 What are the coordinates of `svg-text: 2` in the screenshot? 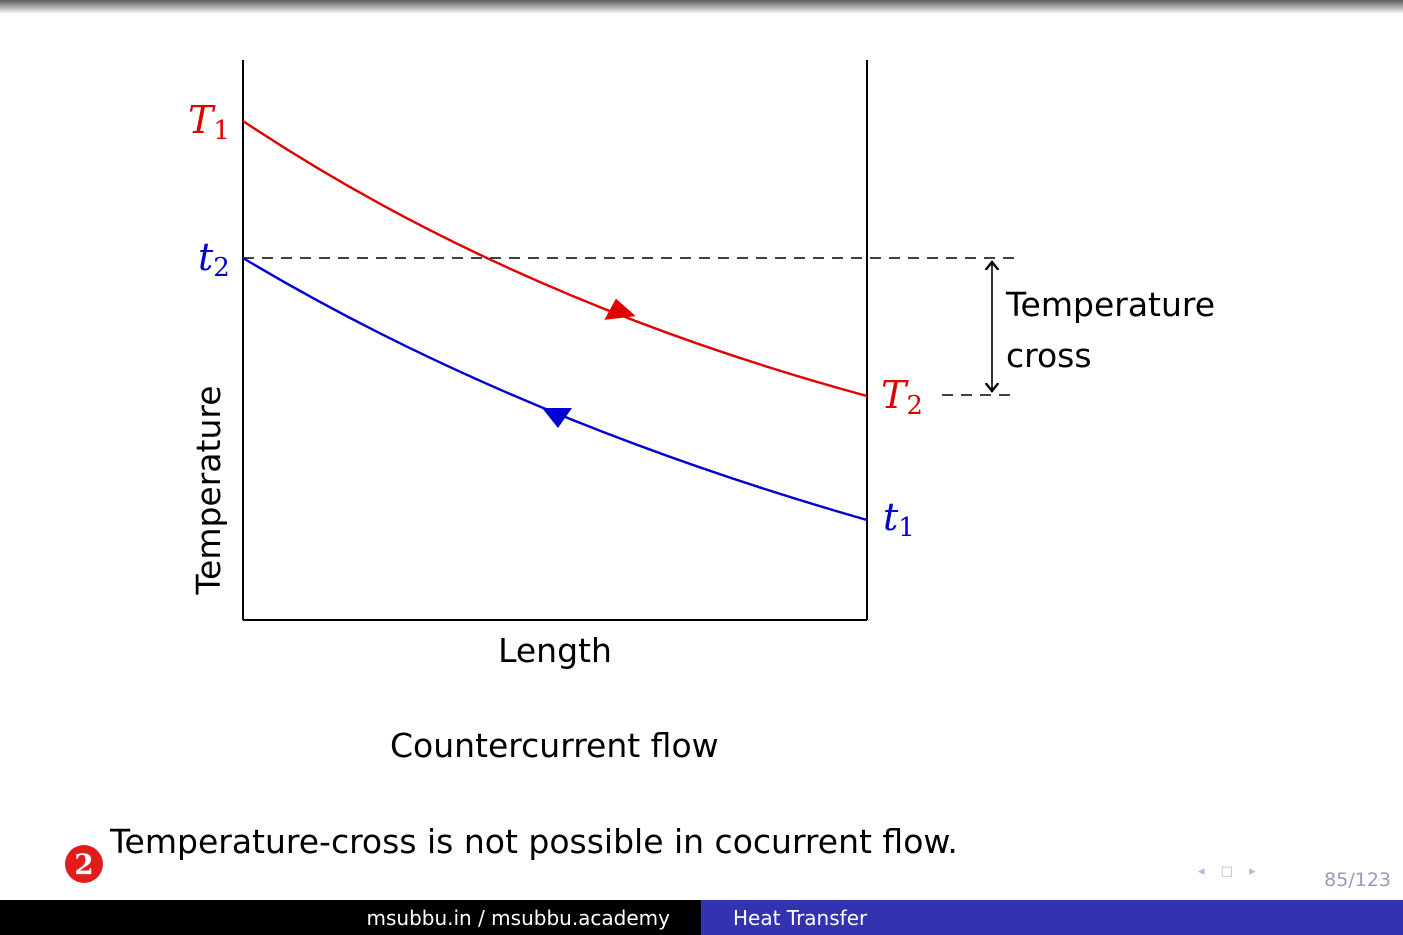 It's located at (83, 864).